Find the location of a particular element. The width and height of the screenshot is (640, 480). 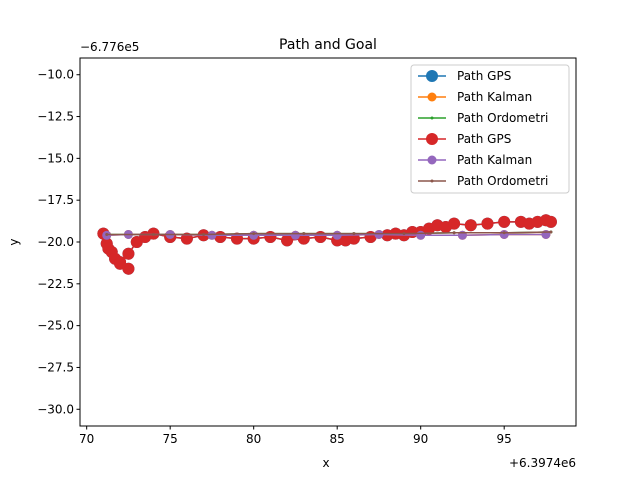

series-line is located at coordinates (328, 233).